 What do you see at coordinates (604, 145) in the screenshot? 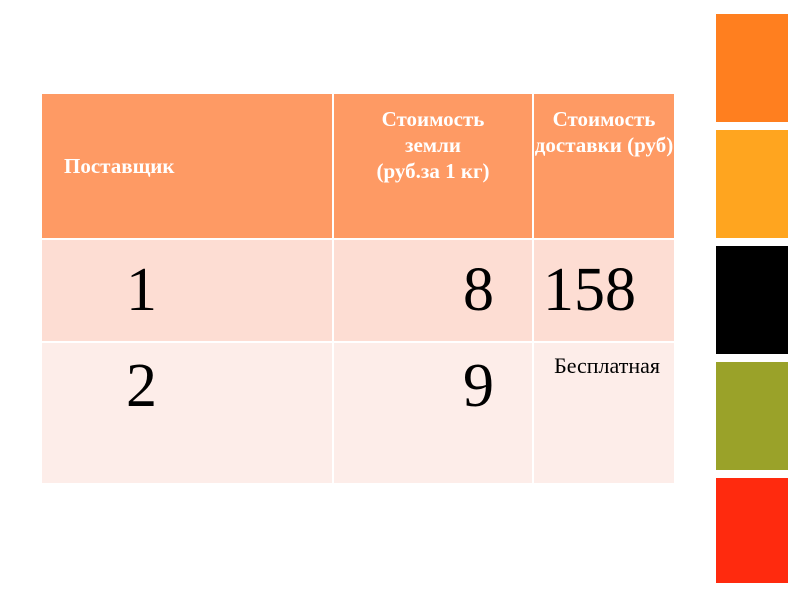
I see `header-line: доставки (руб)` at bounding box center [604, 145].